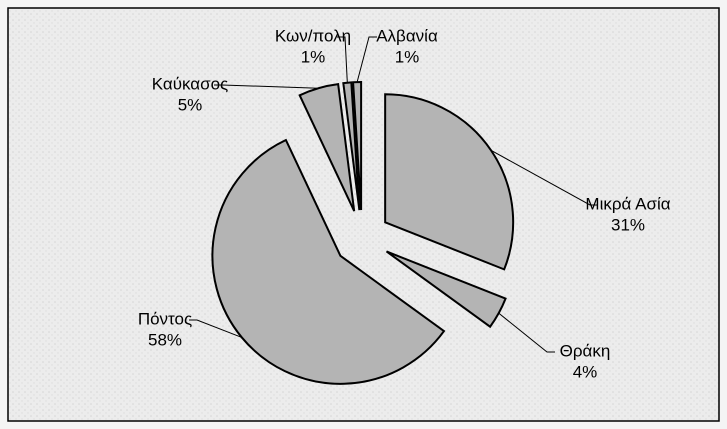 Image resolution: width=727 pixels, height=429 pixels. I want to click on slice-value: 31%, so click(628, 224).